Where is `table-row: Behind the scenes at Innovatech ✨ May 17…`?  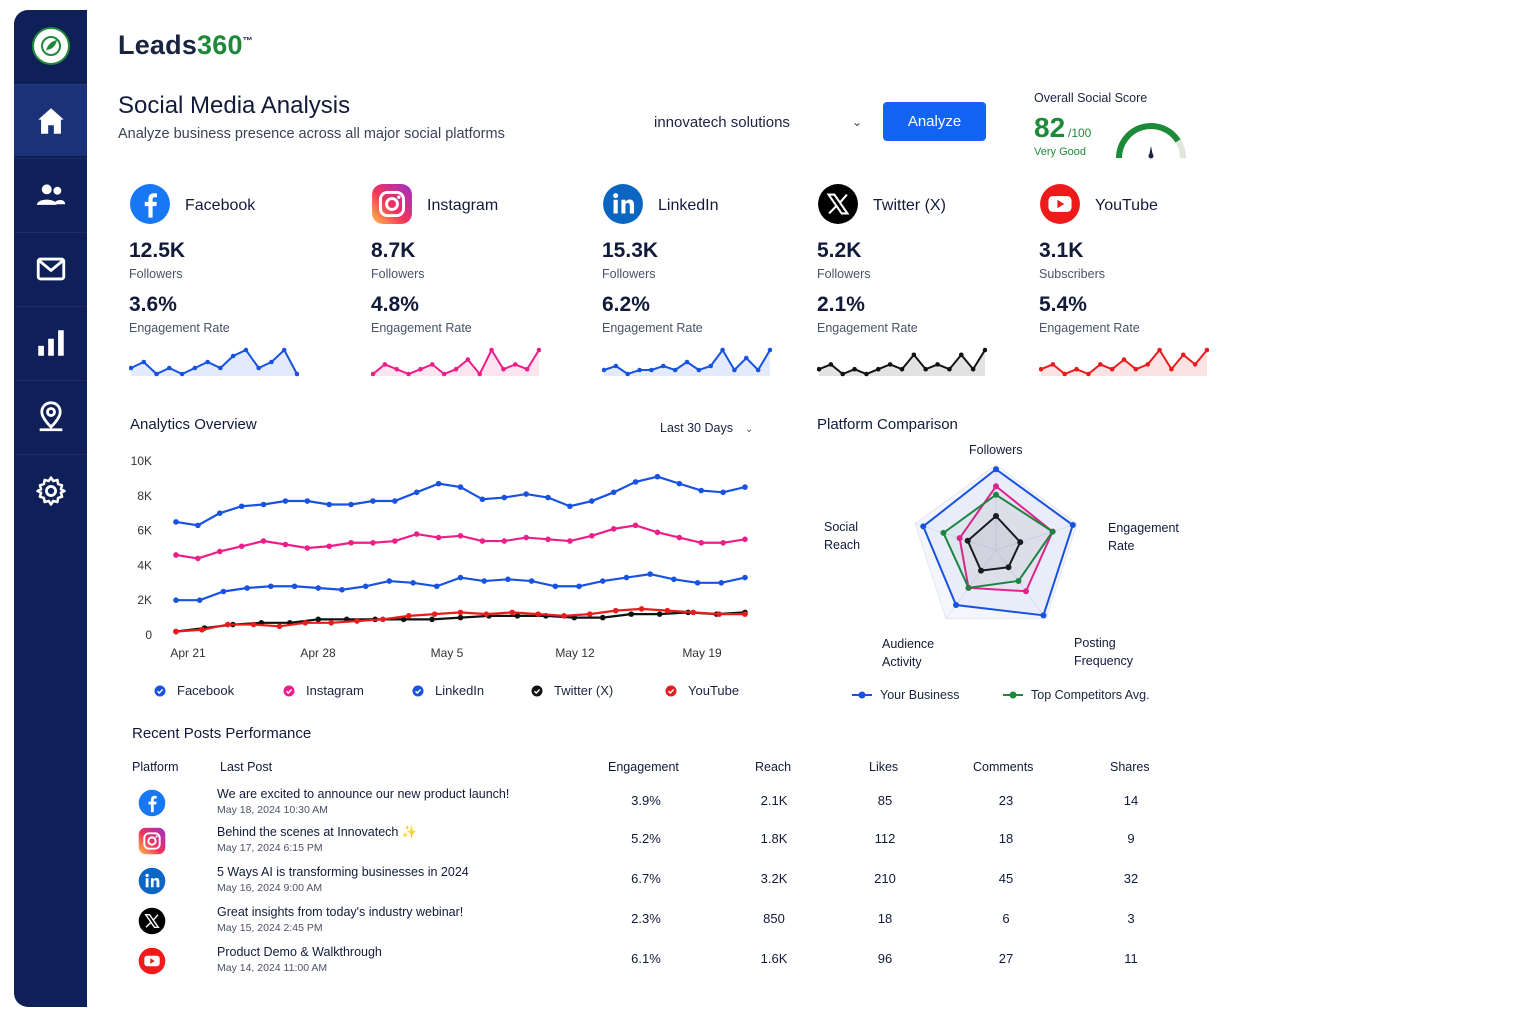 table-row: Behind the scenes at Innovatech ✨ May 17… is located at coordinates (655, 844).